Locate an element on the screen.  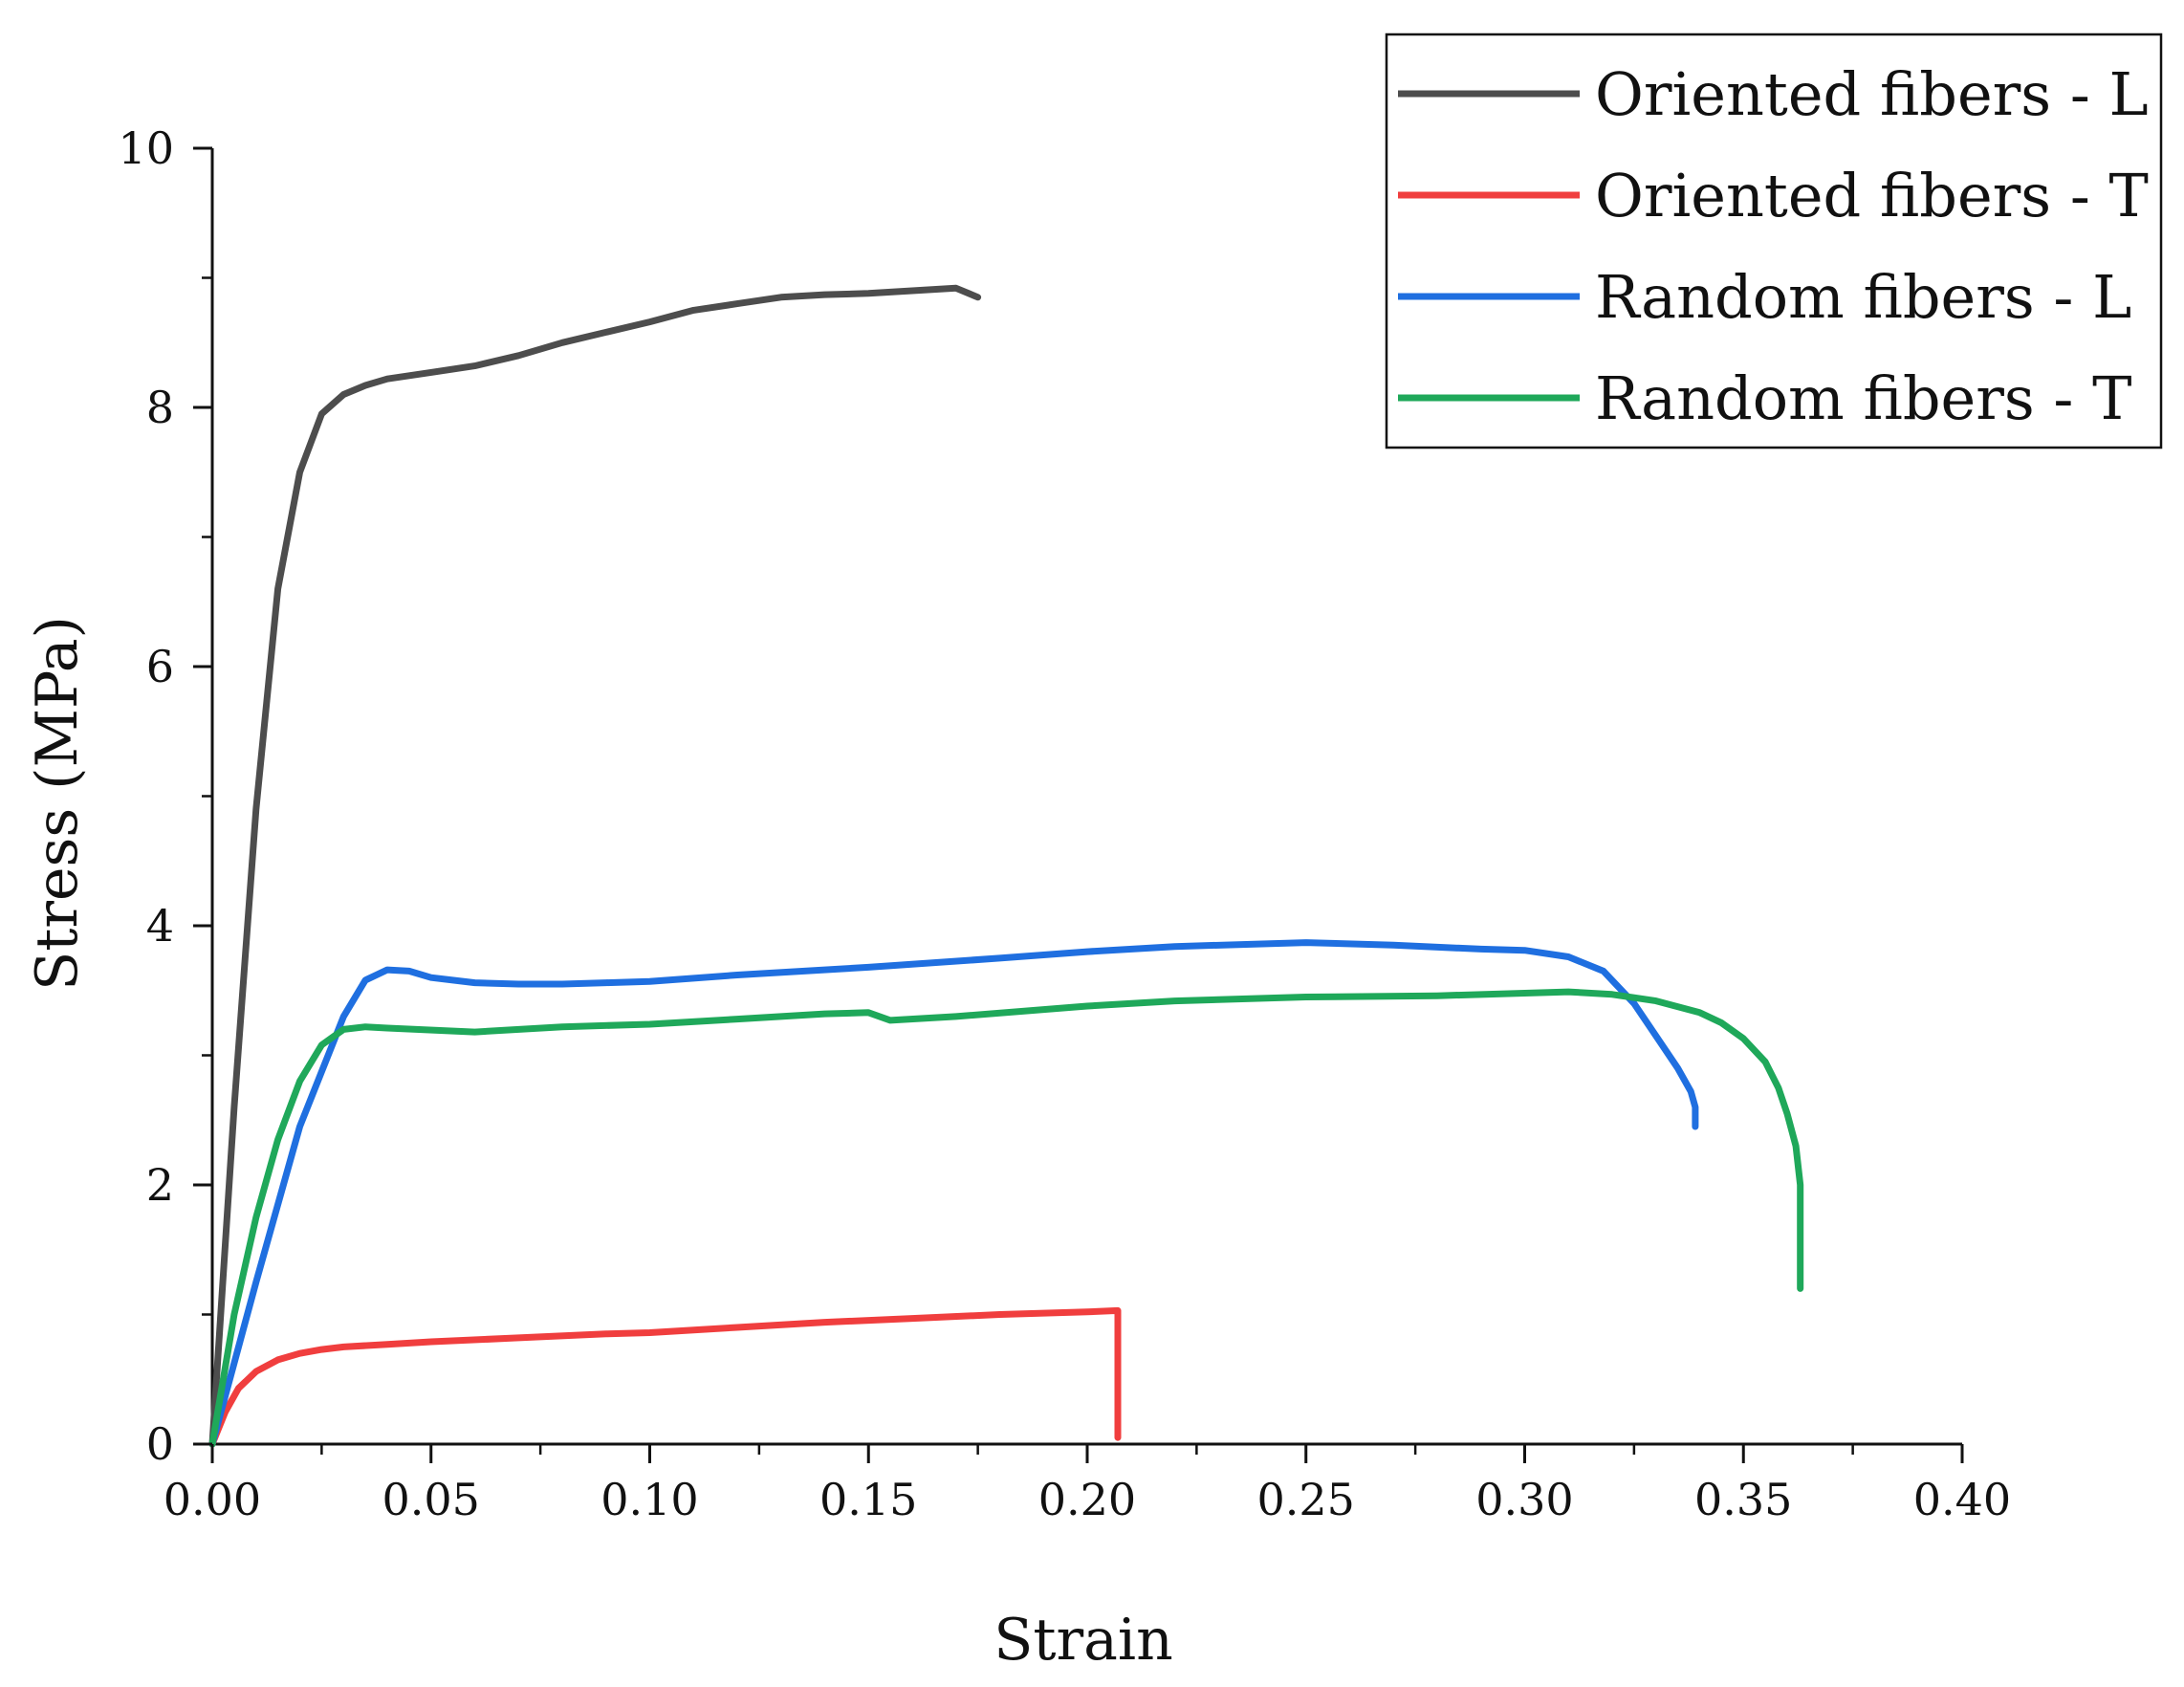
x-tick-label: 0.10 is located at coordinates (649, 1500).